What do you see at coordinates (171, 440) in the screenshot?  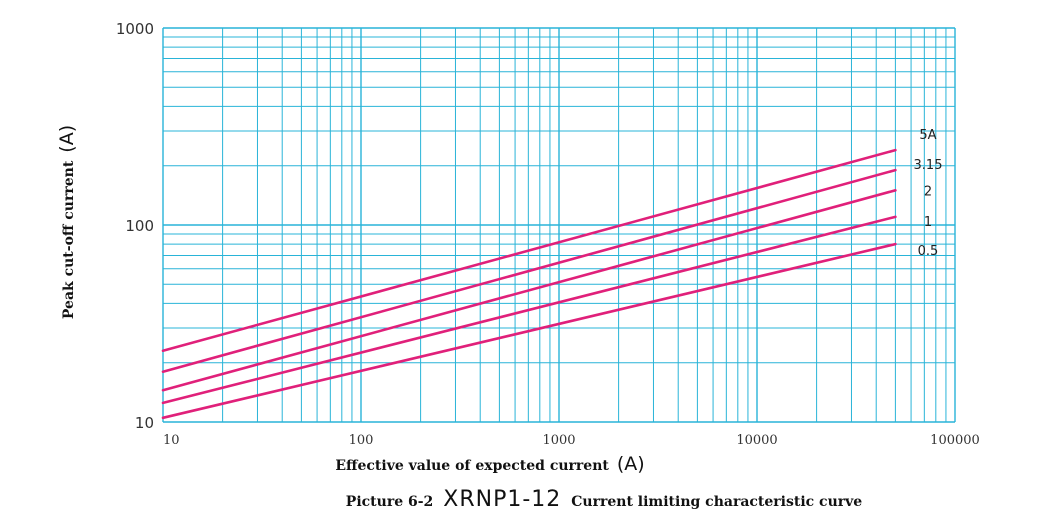 I see `x-tick-label: 10` at bounding box center [171, 440].